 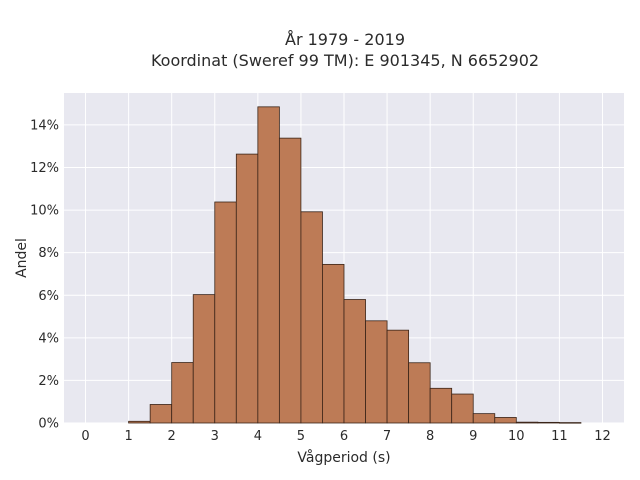 What do you see at coordinates (128, 436) in the screenshot?
I see `x-tick-label: 1` at bounding box center [128, 436].